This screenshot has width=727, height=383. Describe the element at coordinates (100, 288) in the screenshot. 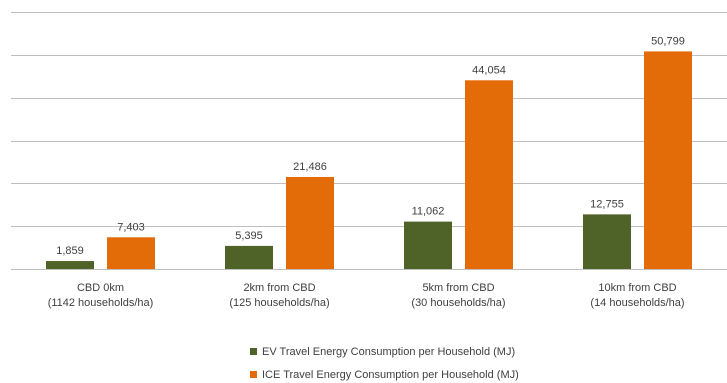

I see `x-tick-label: CBD 0km` at that location.